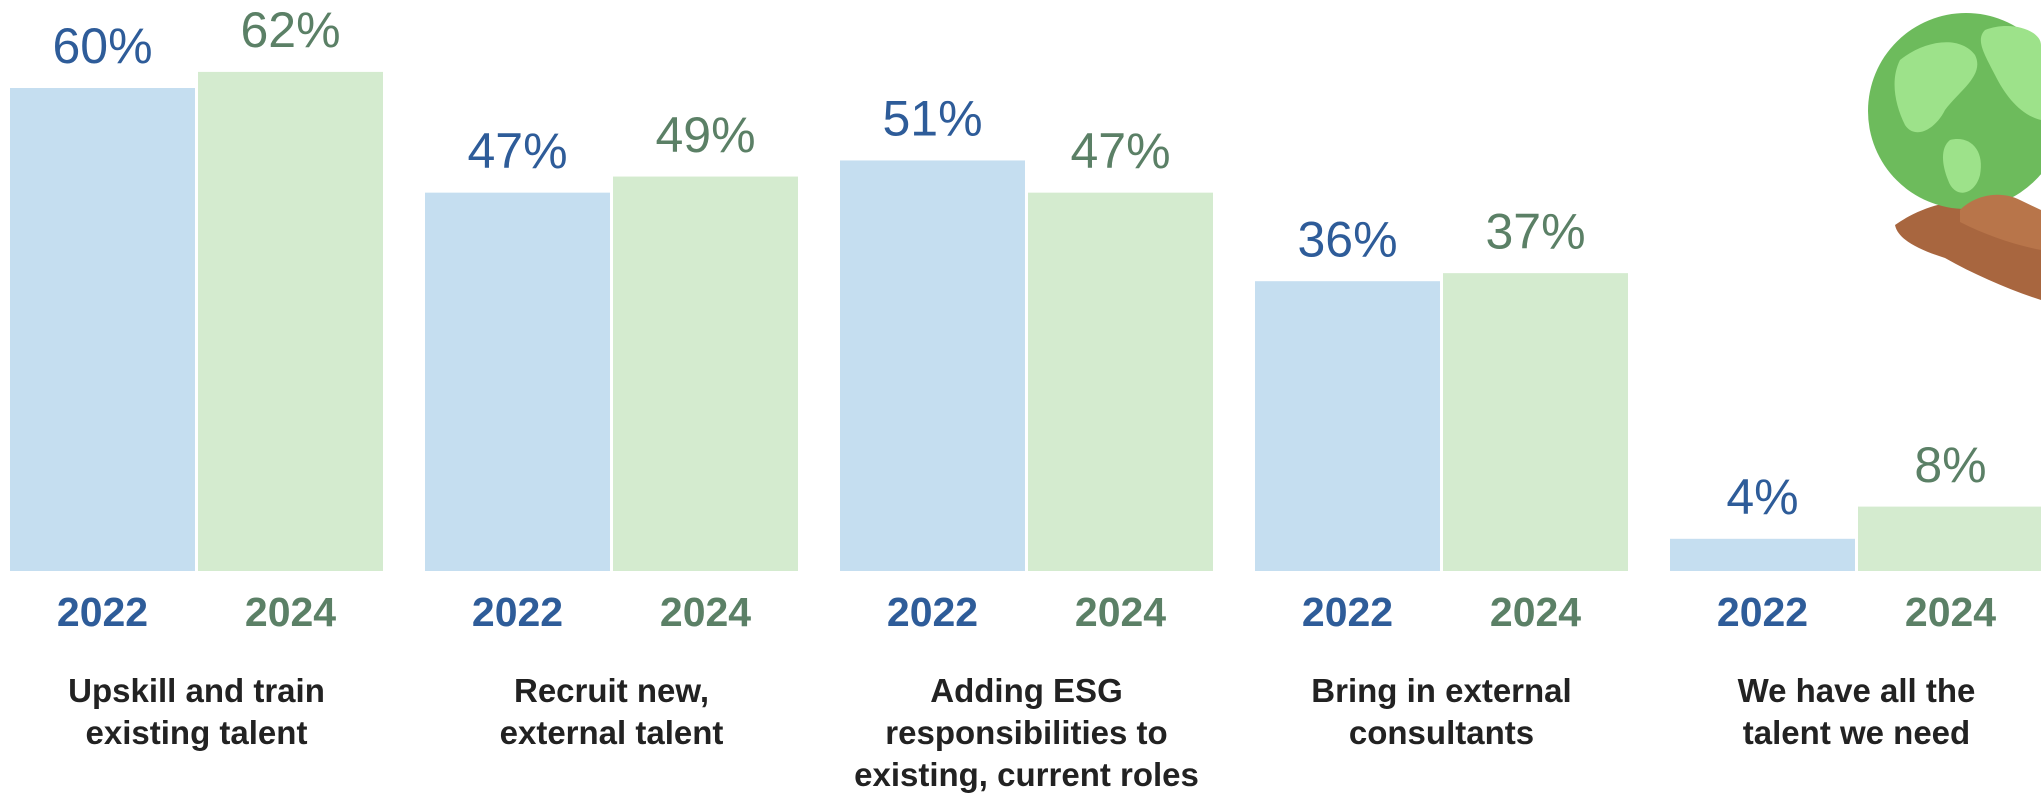 The image size is (2041, 796). I want to click on value-label: 37%, so click(1535, 231).